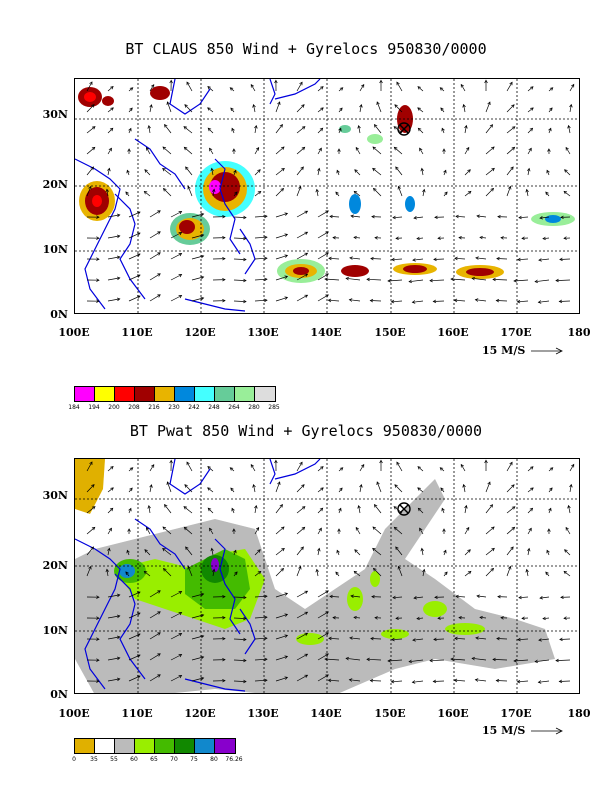  What do you see at coordinates (194, 759) in the screenshot?
I see `colorbar-label: 75` at bounding box center [194, 759].